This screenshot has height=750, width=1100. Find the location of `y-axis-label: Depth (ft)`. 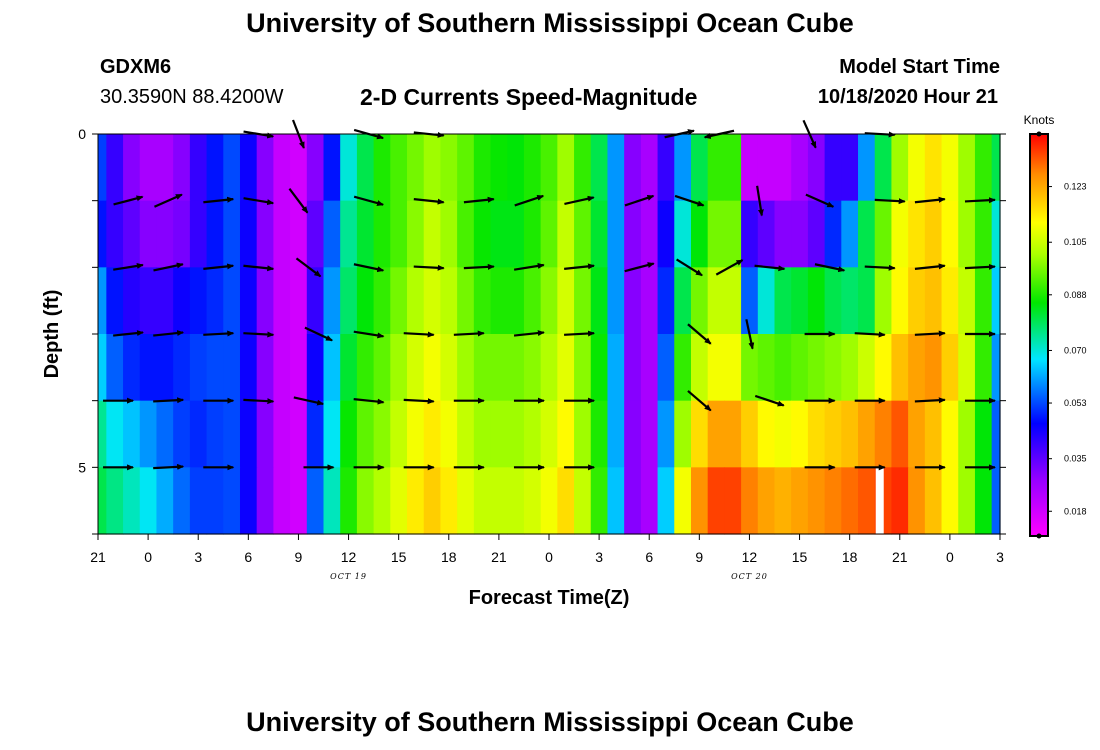

y-axis-label: Depth (ft) is located at coordinates (52, 334).